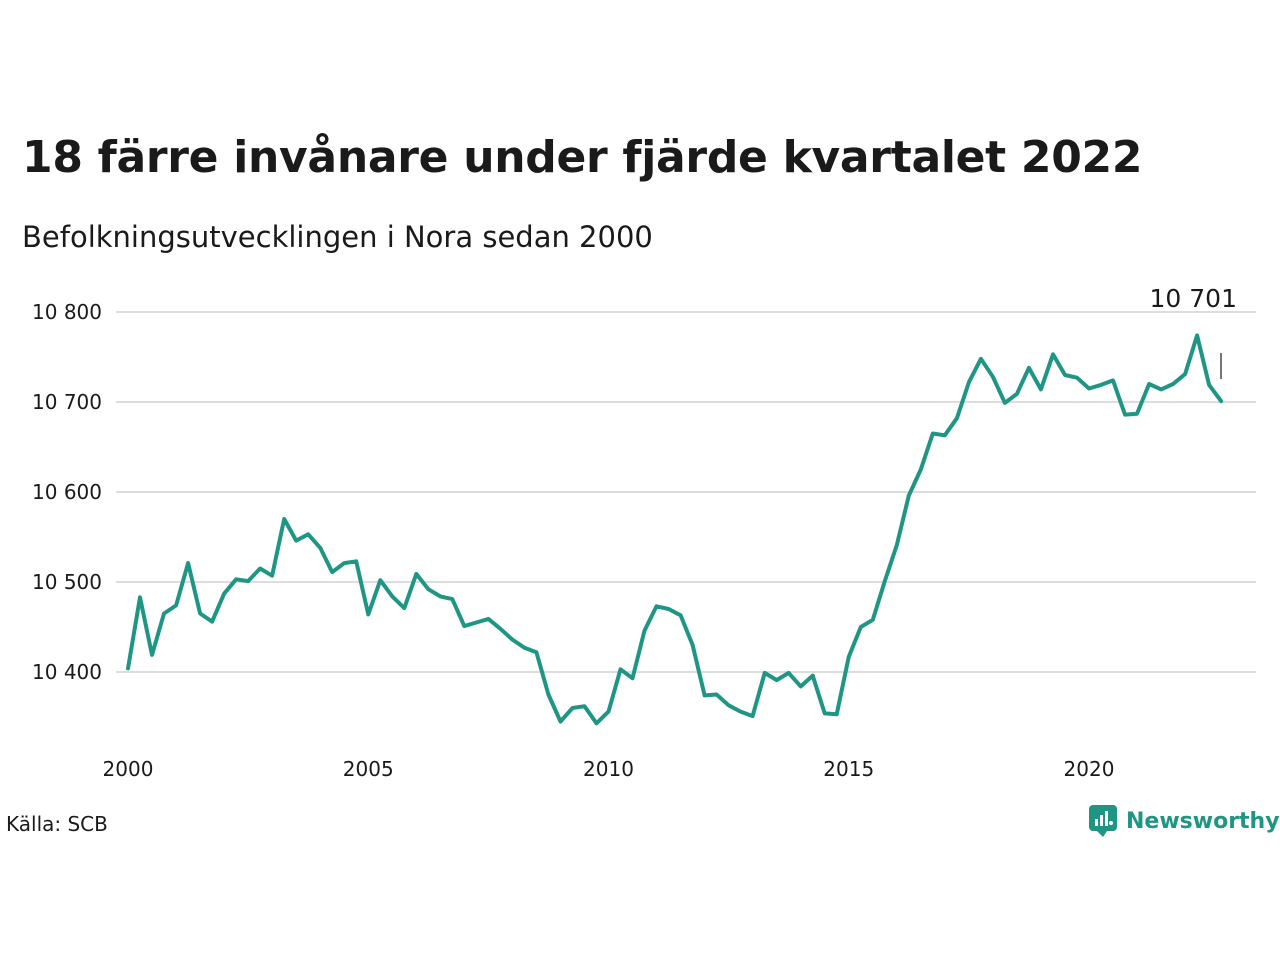 The width and height of the screenshot is (1280, 960). What do you see at coordinates (848, 769) in the screenshot?
I see `x-tick-label: 2015` at bounding box center [848, 769].